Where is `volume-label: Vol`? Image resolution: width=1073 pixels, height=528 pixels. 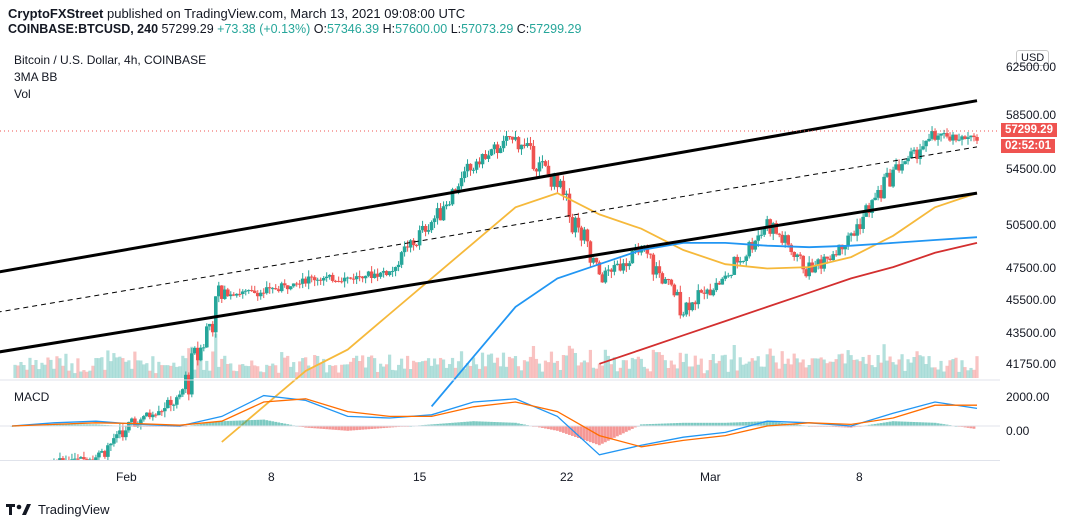 volume-label: Vol is located at coordinates (22, 94).